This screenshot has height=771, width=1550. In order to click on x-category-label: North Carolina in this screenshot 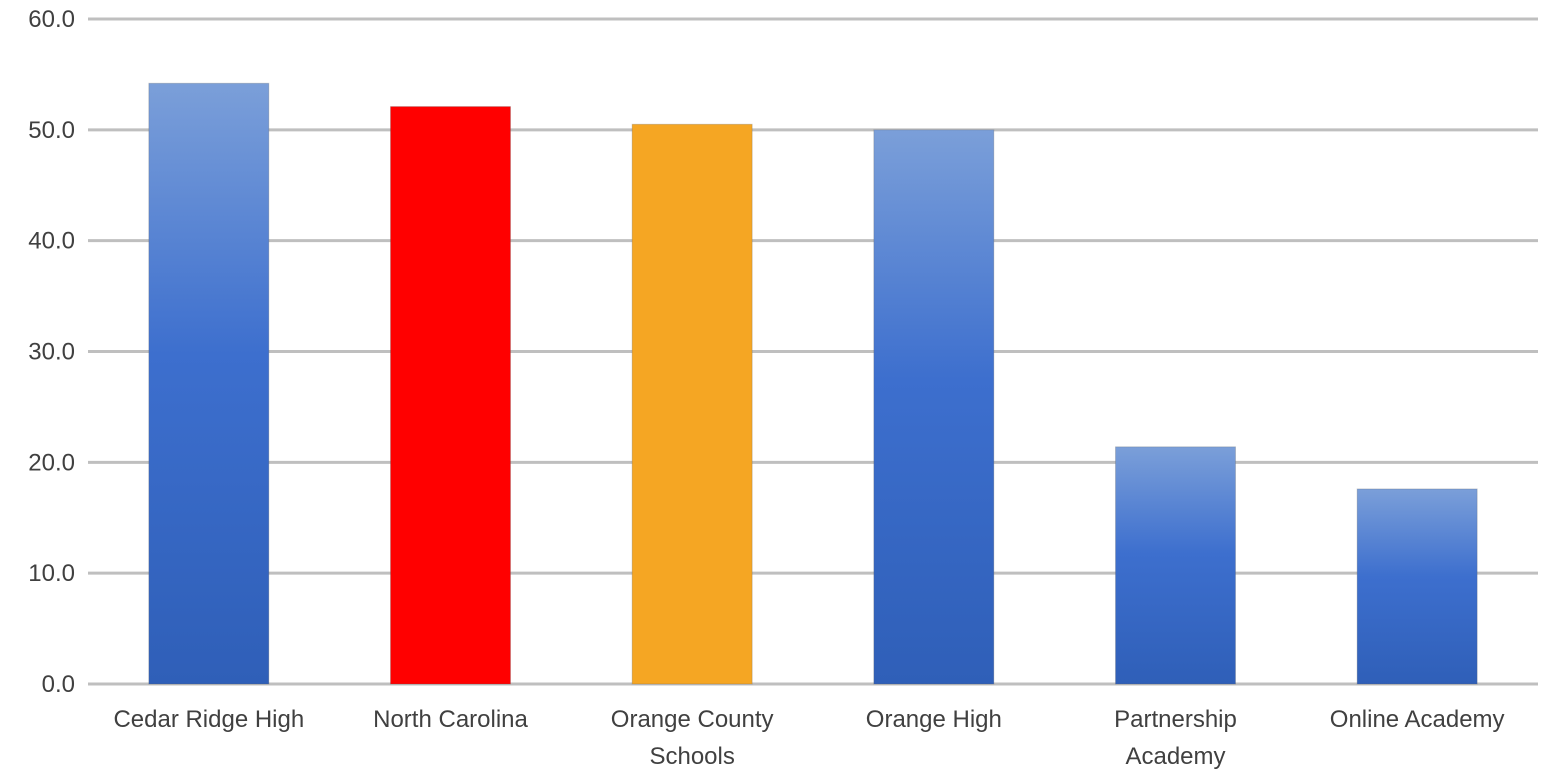, I will do `click(450, 719)`.